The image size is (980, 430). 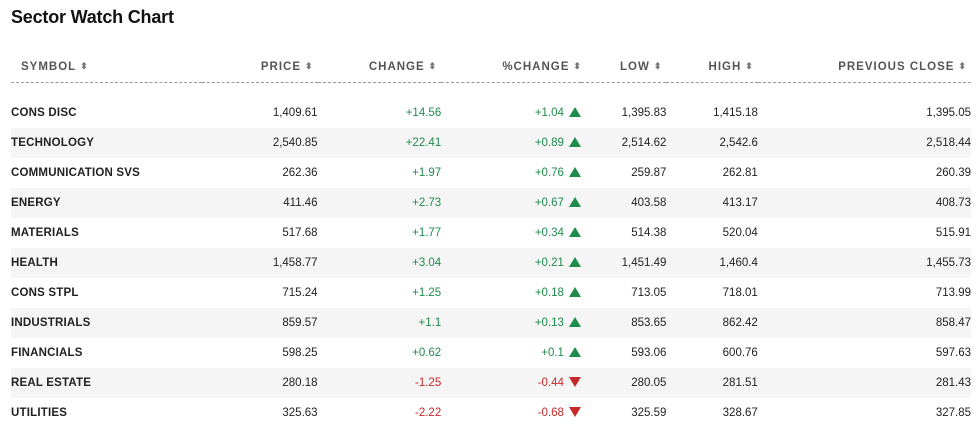 What do you see at coordinates (644, 113) in the screenshot?
I see `low-cell: 1,395.83` at bounding box center [644, 113].